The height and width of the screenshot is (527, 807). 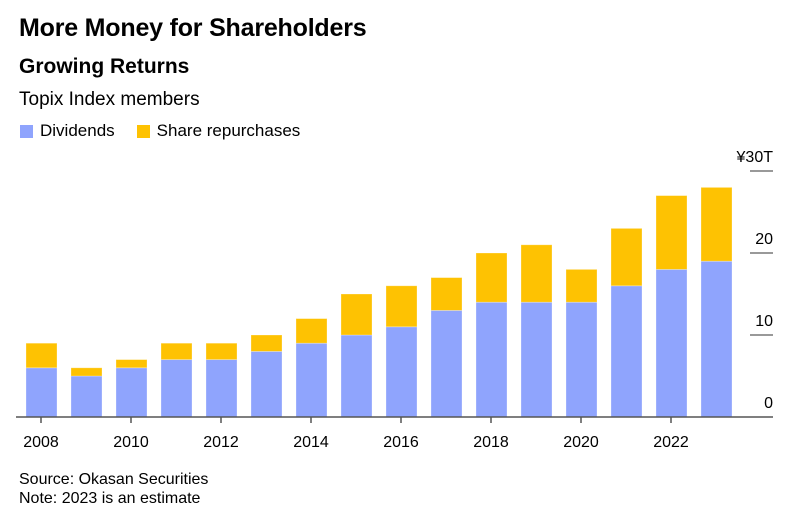 What do you see at coordinates (581, 442) in the screenshot?
I see `x-tick-label-2020: 2020` at bounding box center [581, 442].